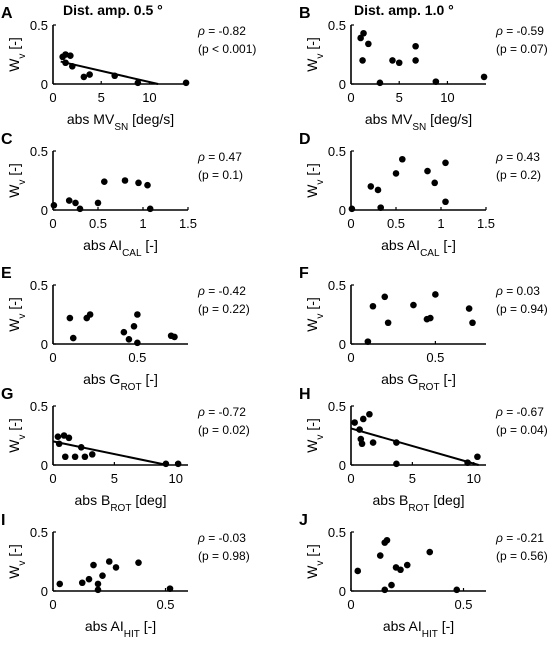  Describe the element at coordinates (188, 223) in the screenshot. I see `x-tick-label: 1.5` at that location.